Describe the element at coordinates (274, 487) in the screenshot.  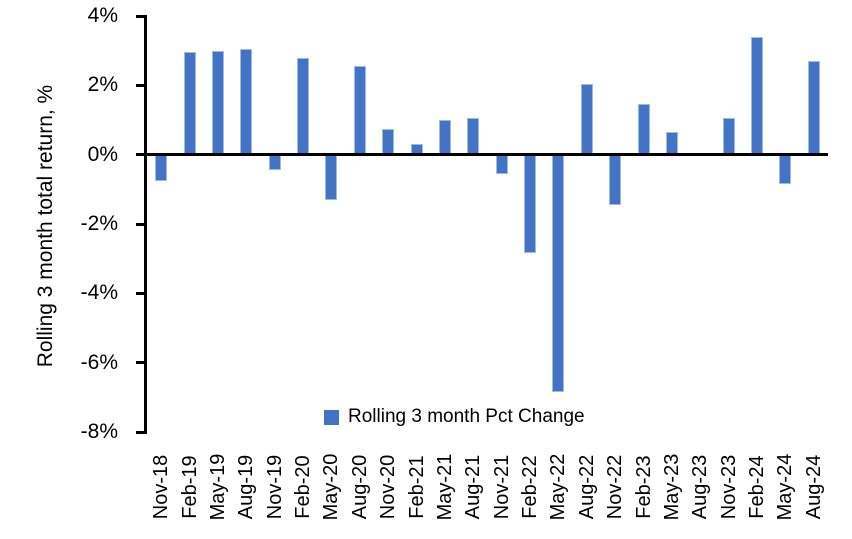
I see `x-tick-label: Nov-19` at that location.